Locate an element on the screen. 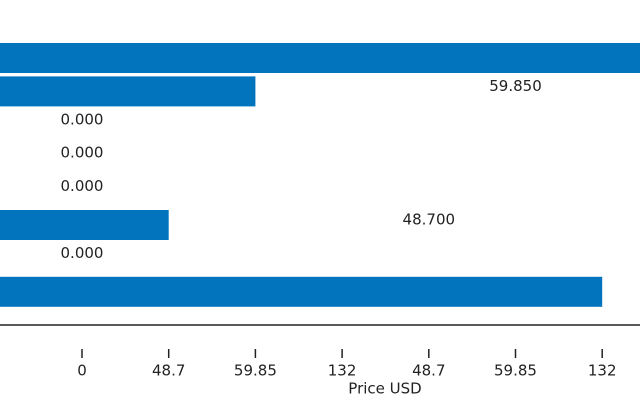  x-tick-label: 0 is located at coordinates (82, 371).